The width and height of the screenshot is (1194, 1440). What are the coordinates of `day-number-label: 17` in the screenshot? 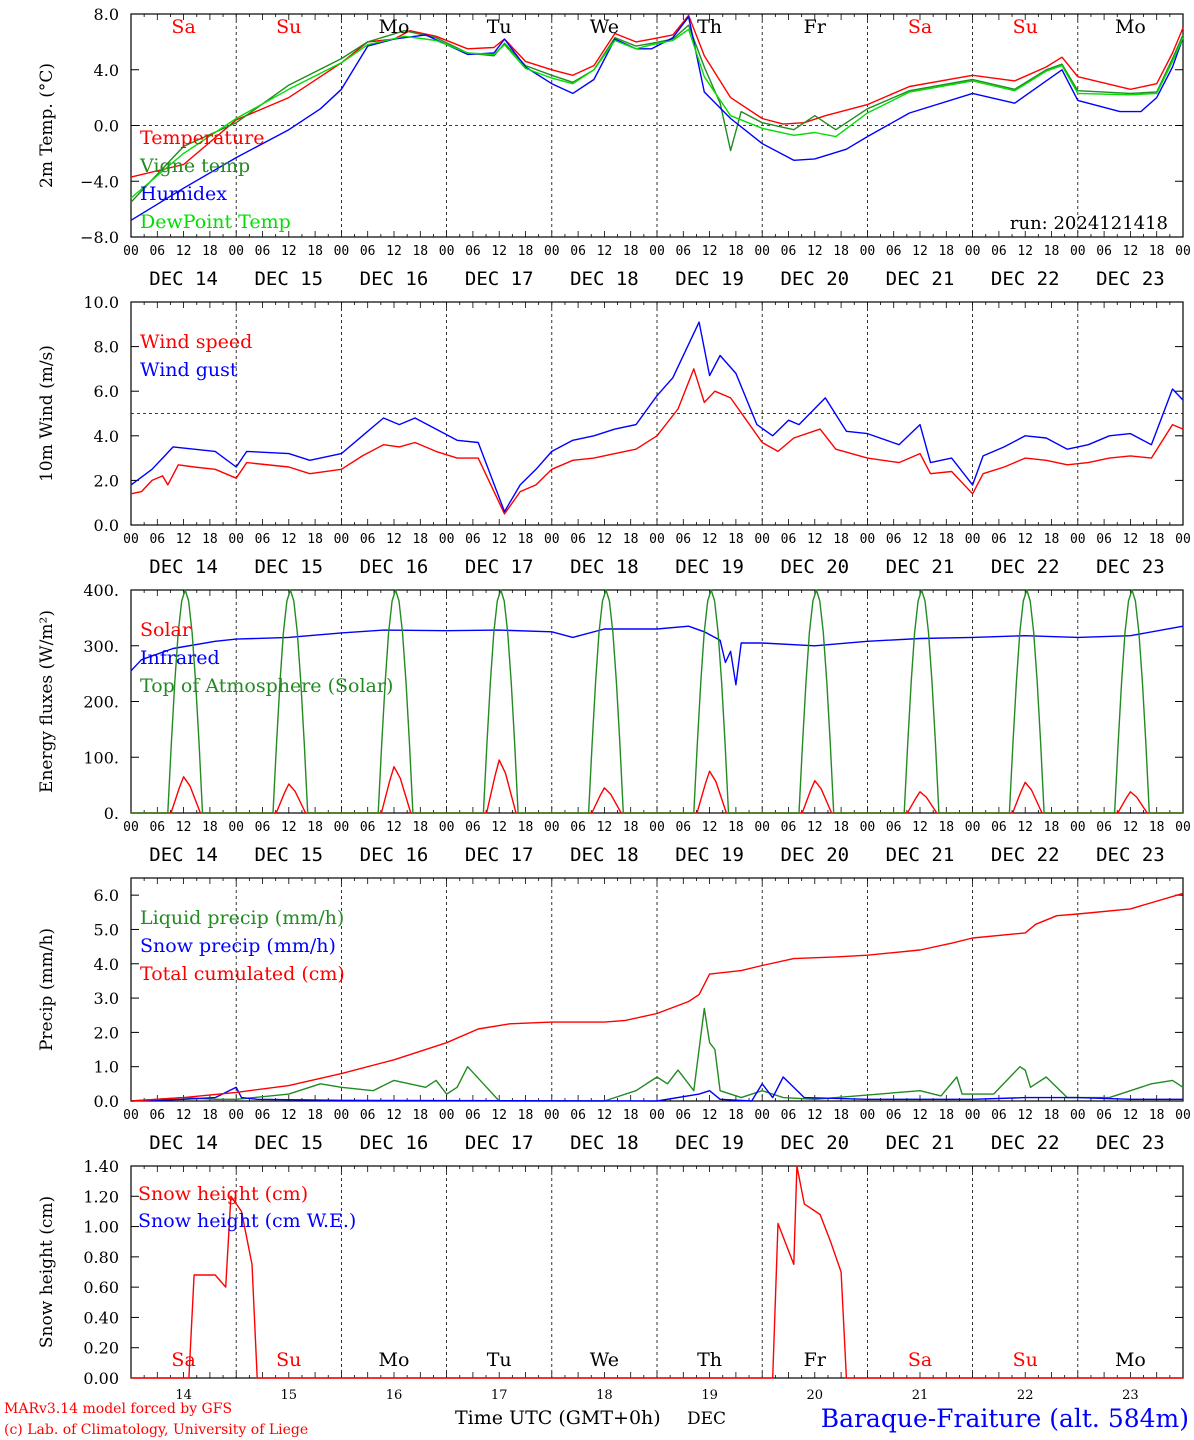 It's located at (499, 1395).